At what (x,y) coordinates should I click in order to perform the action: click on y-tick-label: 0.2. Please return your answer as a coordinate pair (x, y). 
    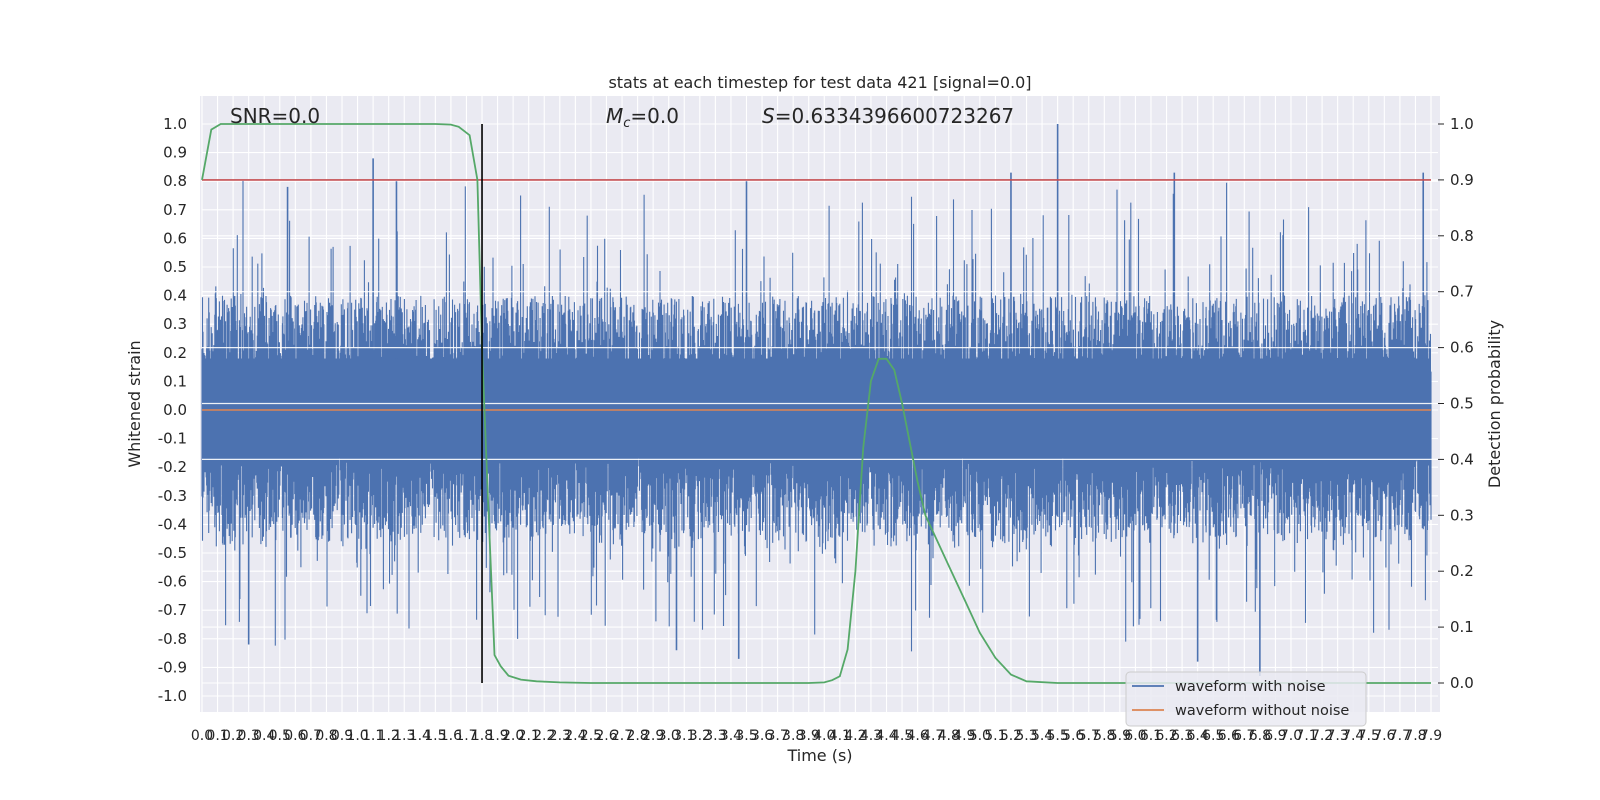
    Looking at the image, I should click on (175, 353).